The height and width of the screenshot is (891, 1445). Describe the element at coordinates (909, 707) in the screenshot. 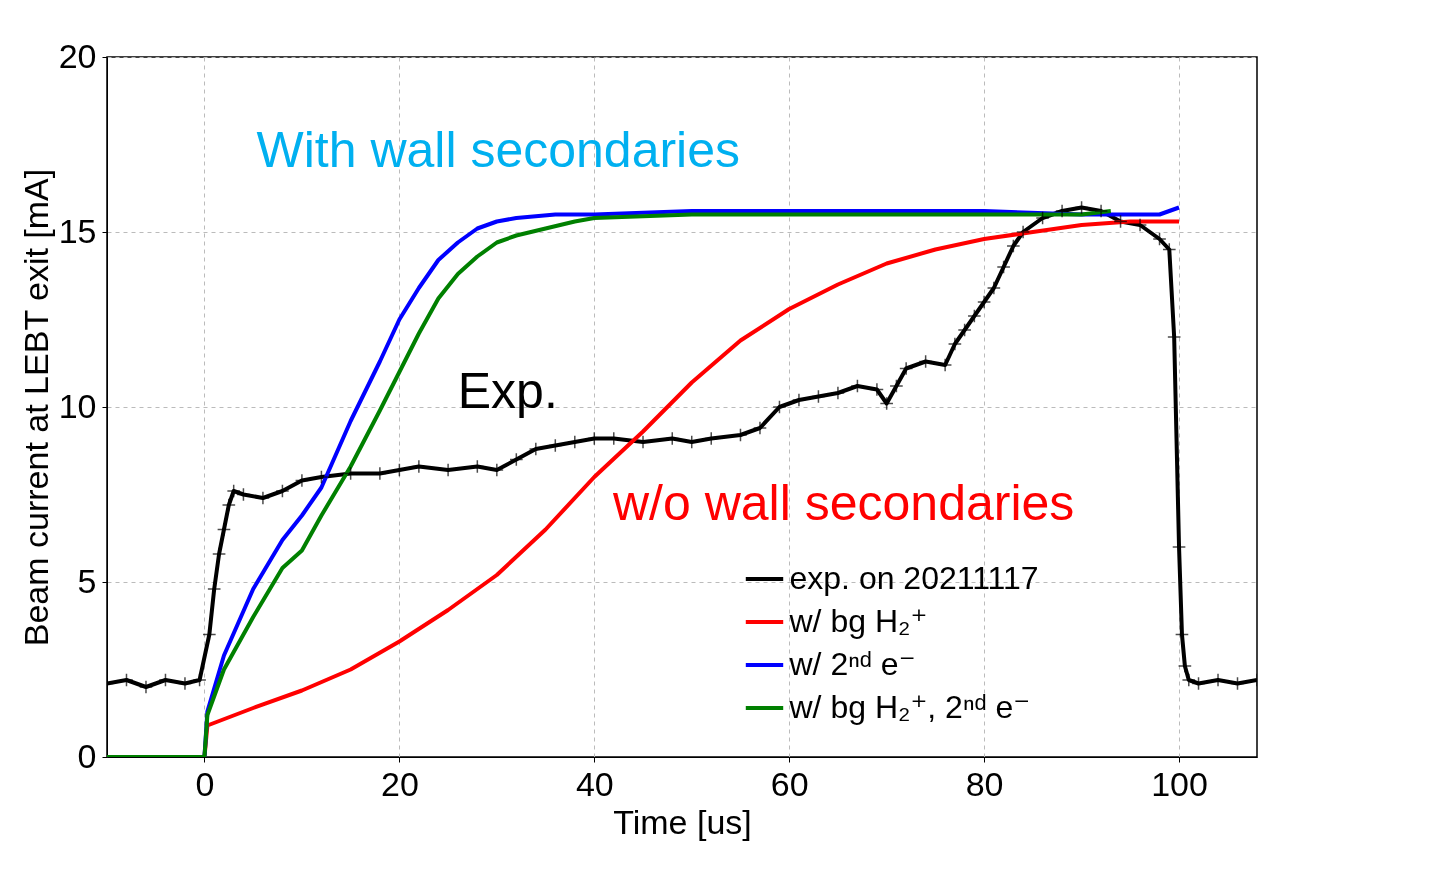

I see `legend-label: w/ bg H₂⁺, 2ⁿᵈ e⁻` at that location.